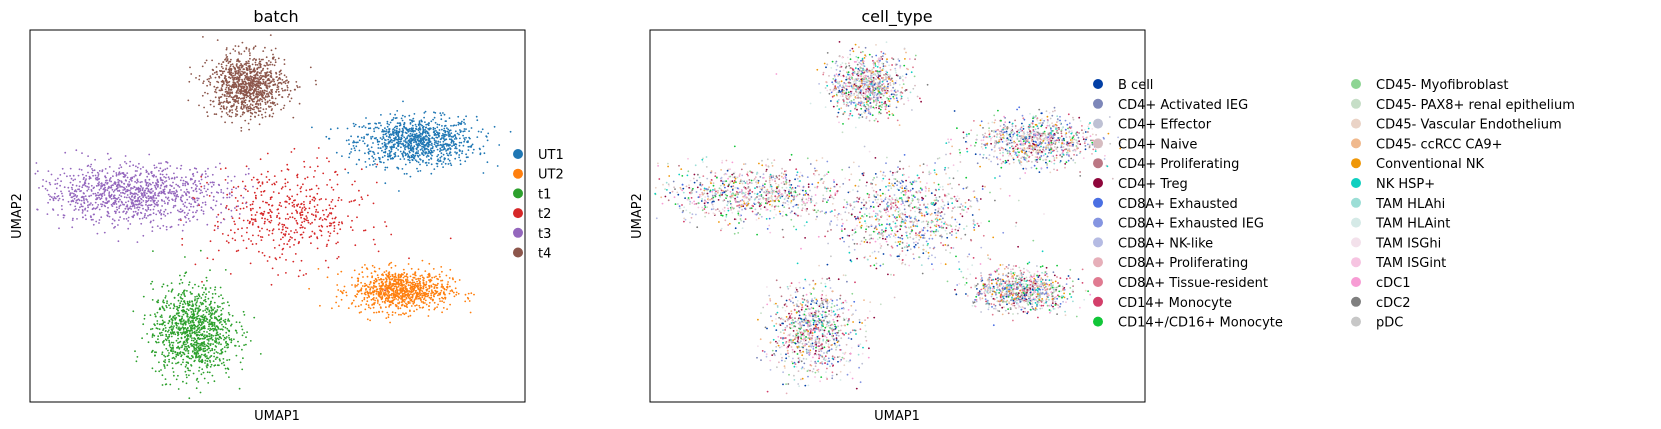 This screenshot has width=1661, height=429. I want to click on series-t1, so click(197, 324).